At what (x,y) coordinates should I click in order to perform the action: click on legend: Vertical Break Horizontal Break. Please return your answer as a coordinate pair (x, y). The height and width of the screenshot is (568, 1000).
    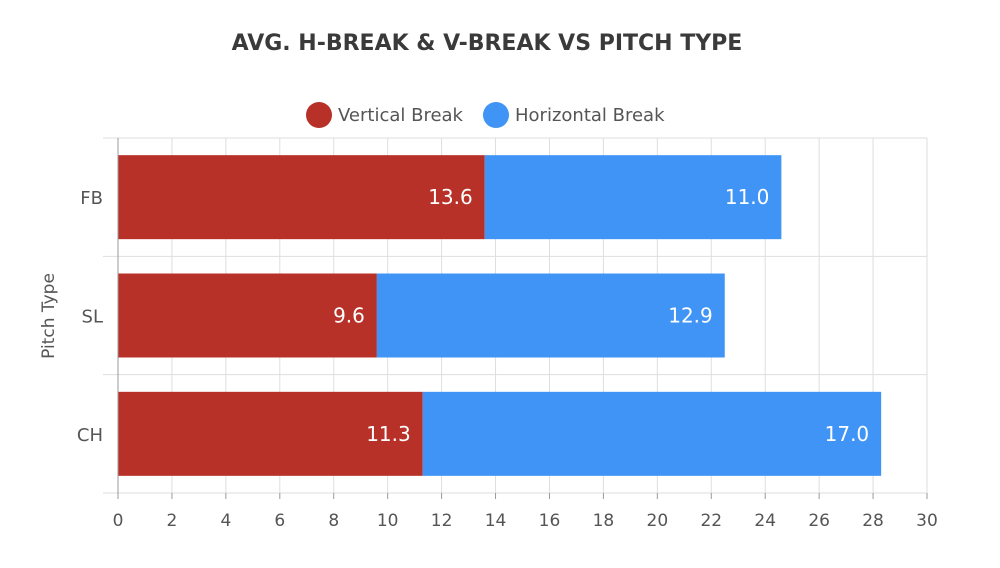
    Looking at the image, I should click on (485, 115).